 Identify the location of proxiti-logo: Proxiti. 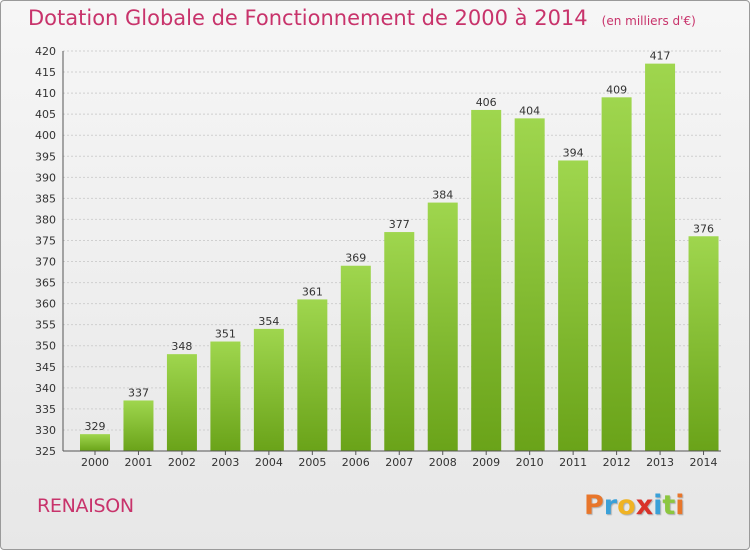
(634, 505).